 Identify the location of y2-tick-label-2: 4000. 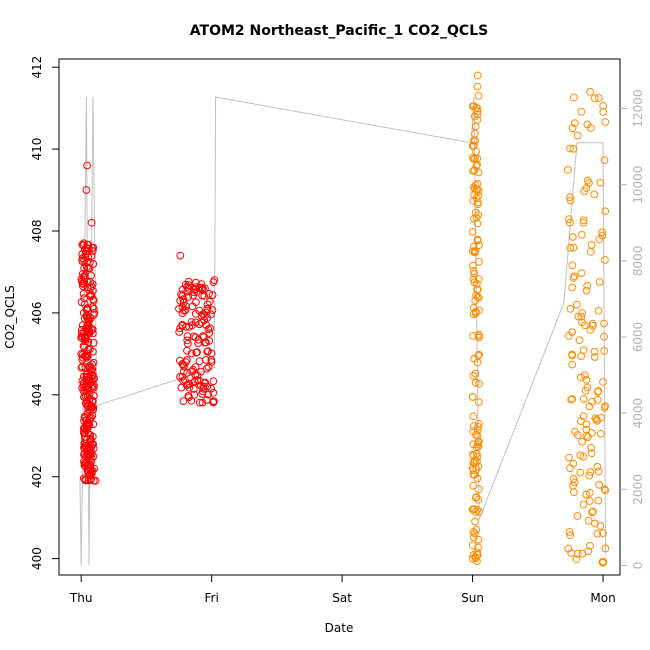
(638, 413).